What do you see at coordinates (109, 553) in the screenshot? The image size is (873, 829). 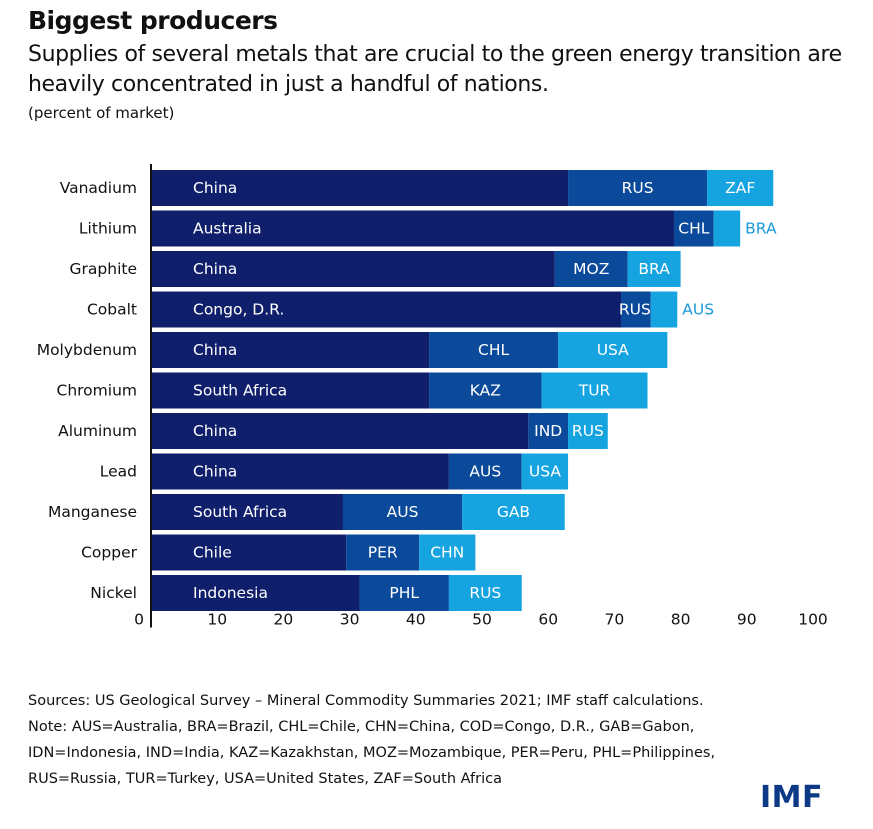 I see `category-label: Copper` at bounding box center [109, 553].